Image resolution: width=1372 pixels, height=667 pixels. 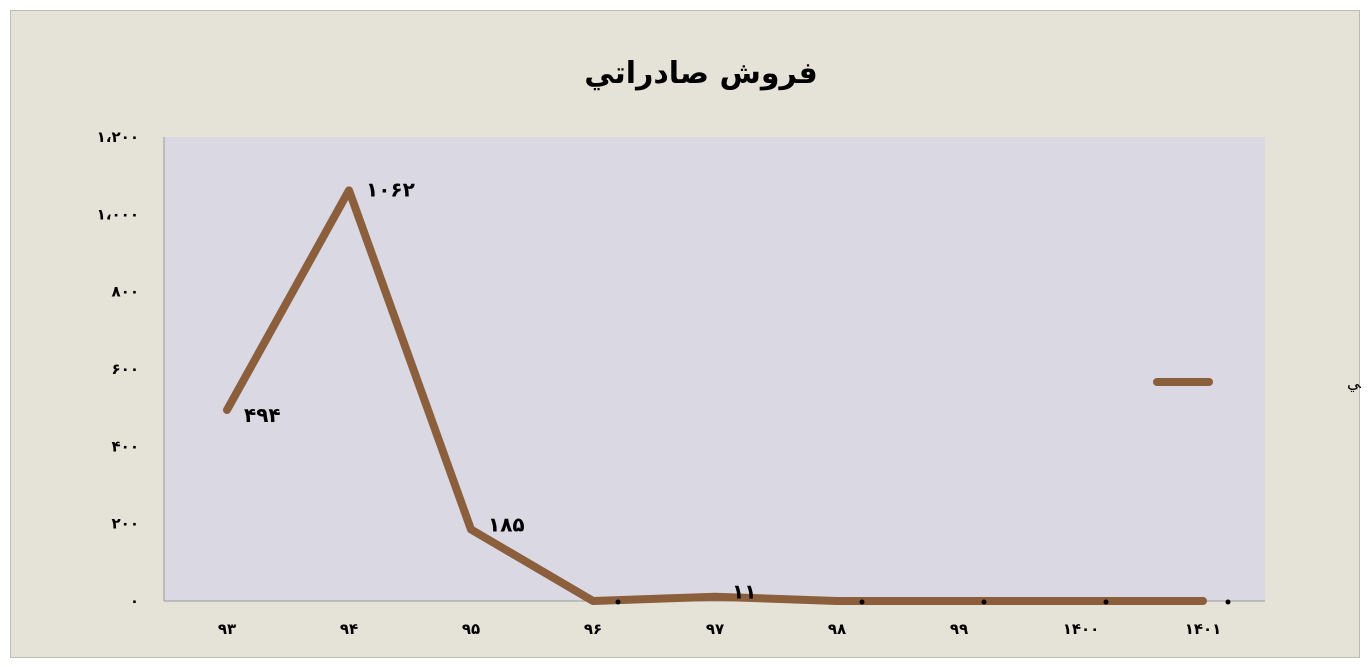 I want to click on y-tick-label: ۴۰۰, so click(x=125, y=446).